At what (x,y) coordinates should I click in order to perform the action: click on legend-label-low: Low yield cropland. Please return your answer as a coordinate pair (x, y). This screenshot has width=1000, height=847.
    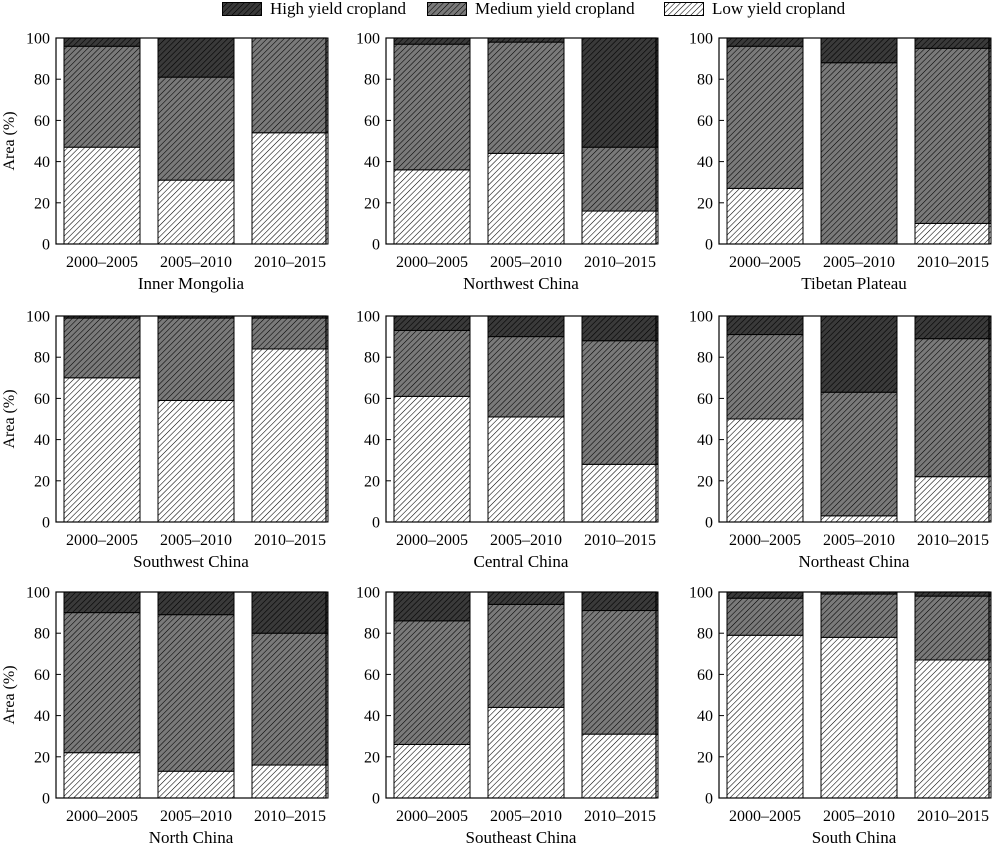
    Looking at the image, I should click on (779, 9).